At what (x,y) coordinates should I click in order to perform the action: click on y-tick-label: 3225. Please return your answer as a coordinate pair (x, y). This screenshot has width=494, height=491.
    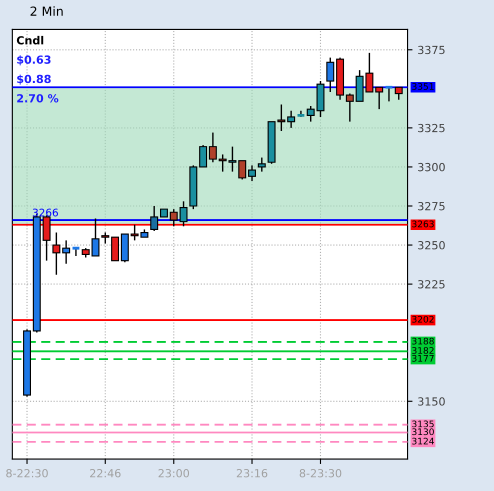
    Looking at the image, I should click on (431, 284).